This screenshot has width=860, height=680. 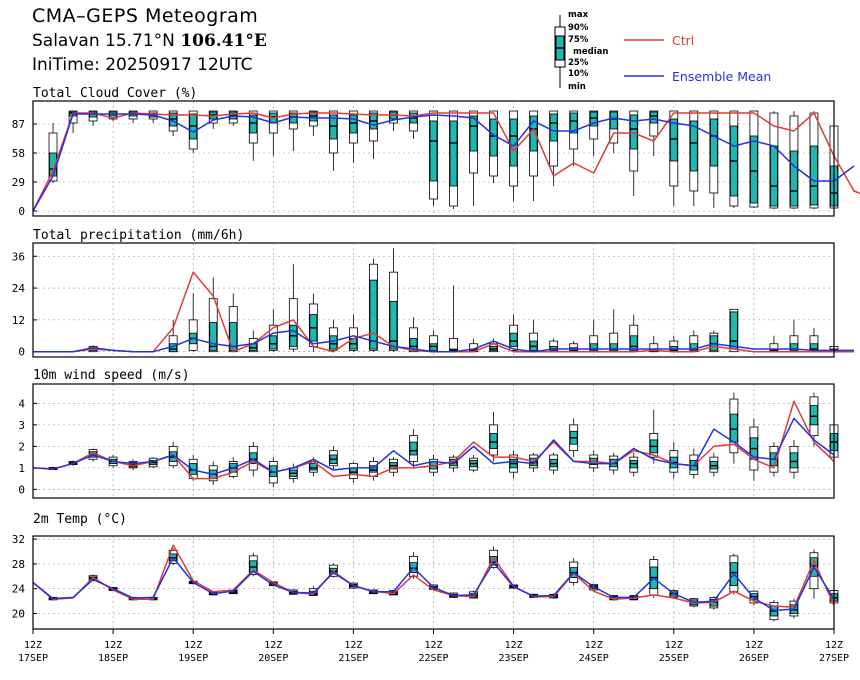 I want to click on legend-label: 25%, so click(x=578, y=63).